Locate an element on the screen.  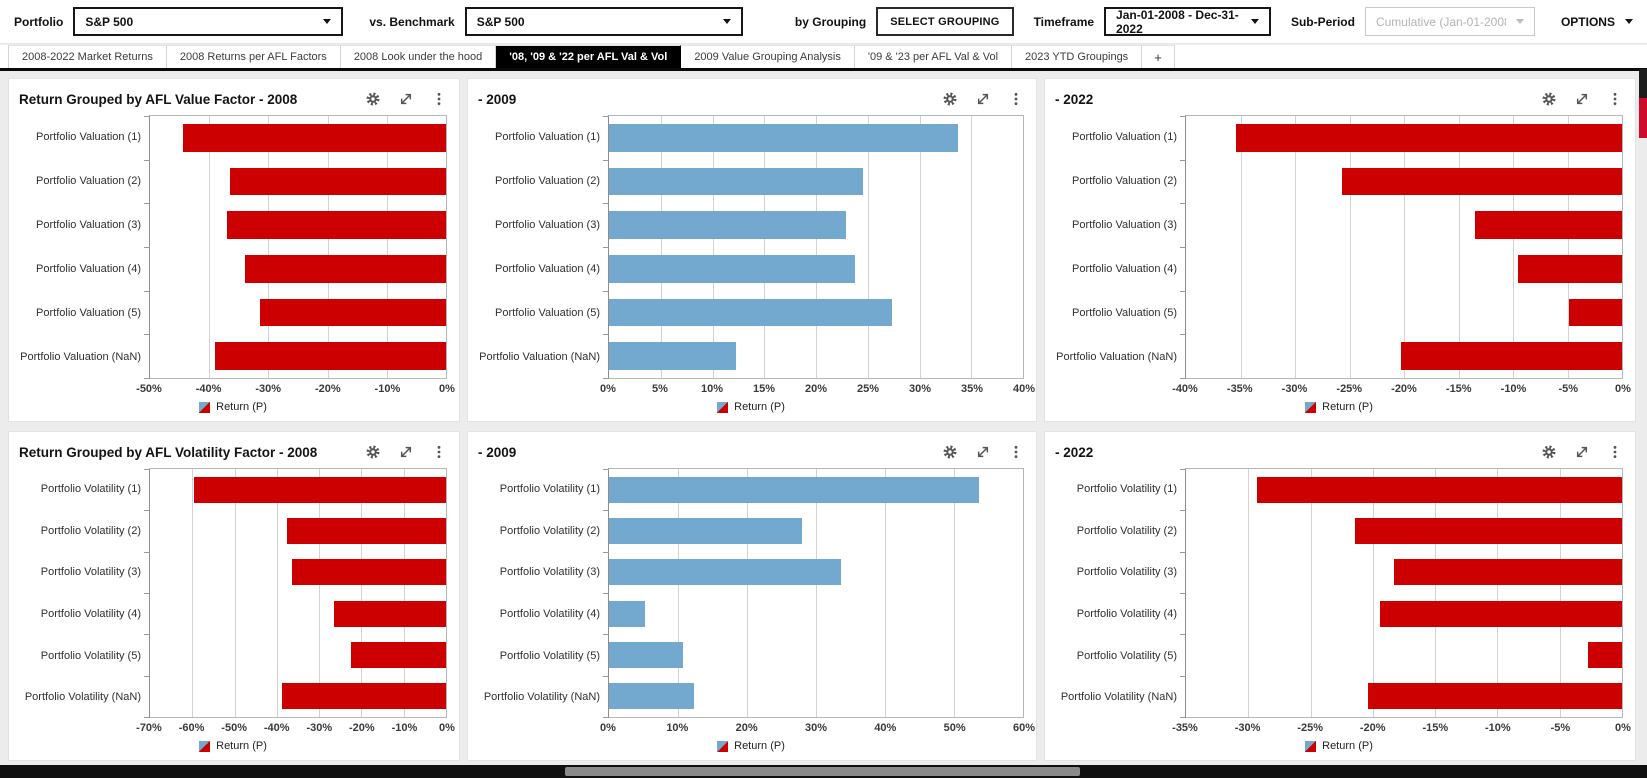
vertical-scrollbar-track is located at coordinates (1643, 83).